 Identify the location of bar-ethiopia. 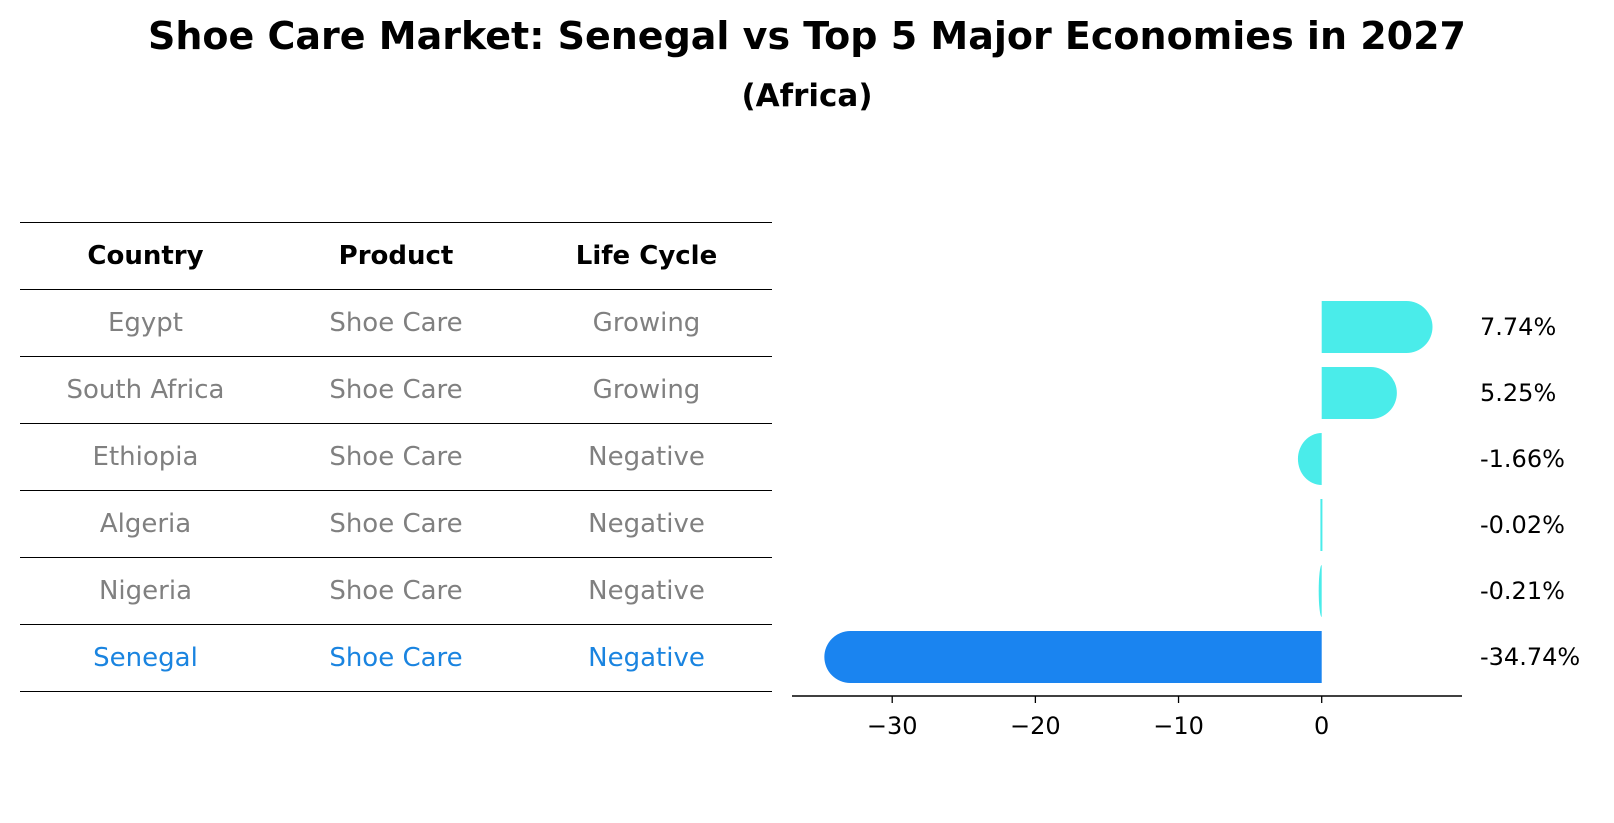
(1309, 459).